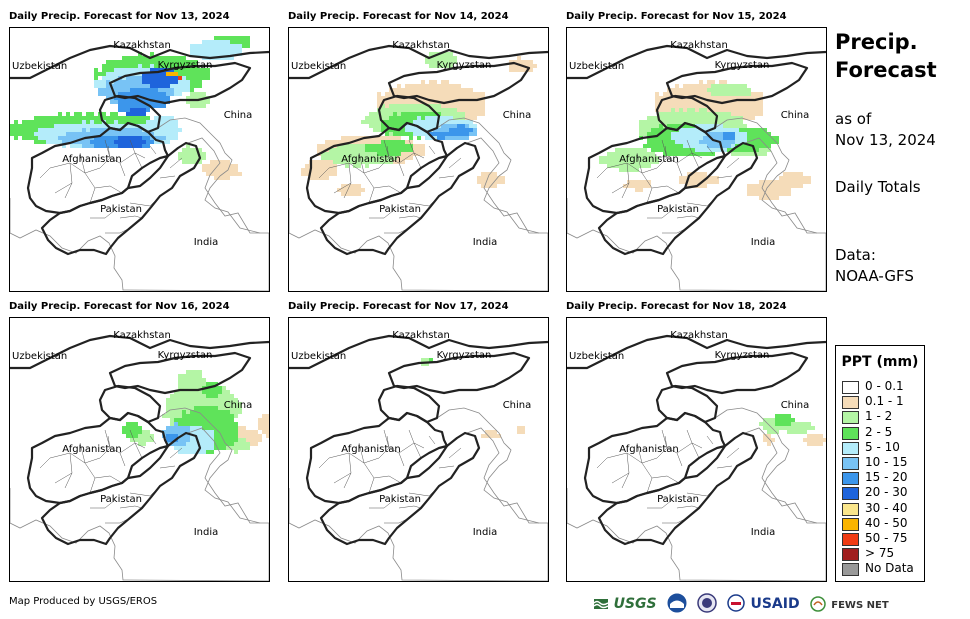  I want to click on country-outlines, so click(139, 440).